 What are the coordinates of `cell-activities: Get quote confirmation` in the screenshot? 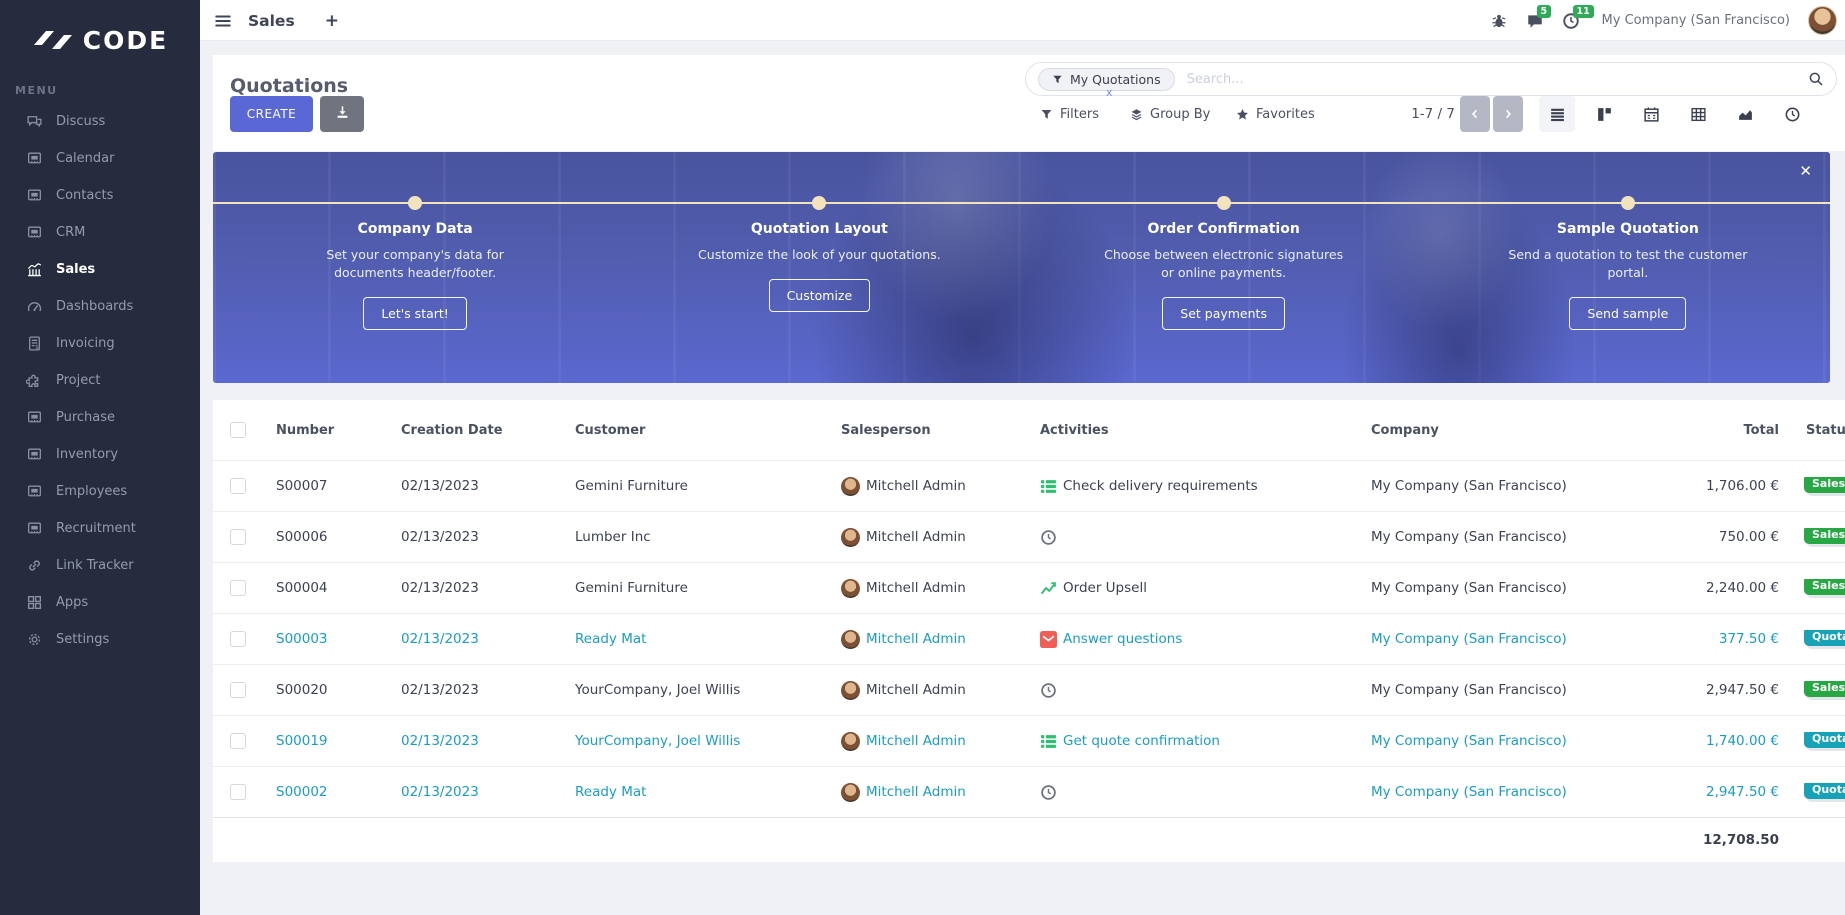 It's located at (1205, 741).